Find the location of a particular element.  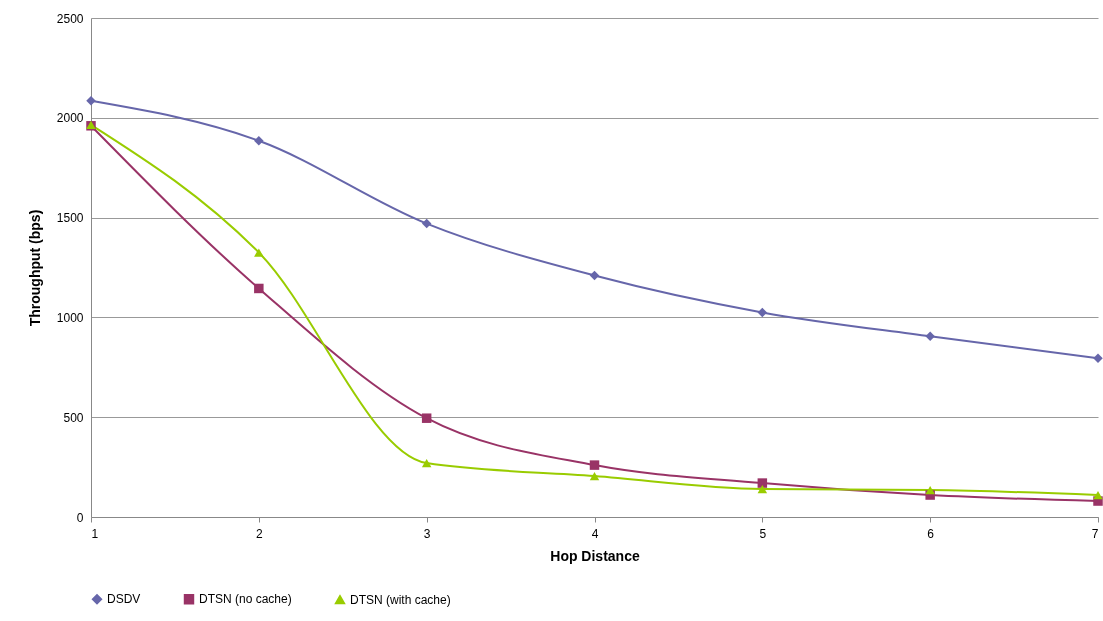

x-tick-label: 7 is located at coordinates (1095, 533).